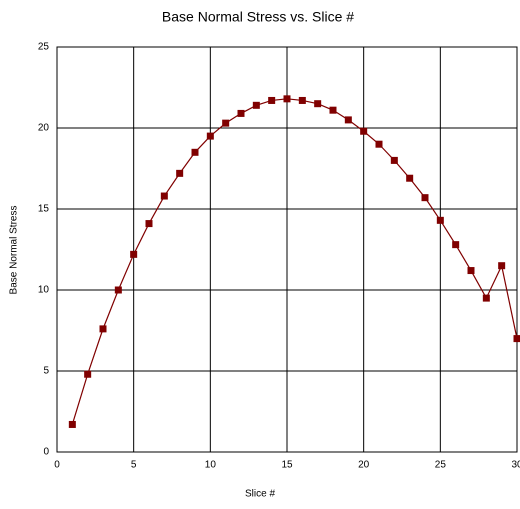 Image resolution: width=520 pixels, height=509 pixels. What do you see at coordinates (260, 494) in the screenshot?
I see `x-axis-label: Slice #` at bounding box center [260, 494].